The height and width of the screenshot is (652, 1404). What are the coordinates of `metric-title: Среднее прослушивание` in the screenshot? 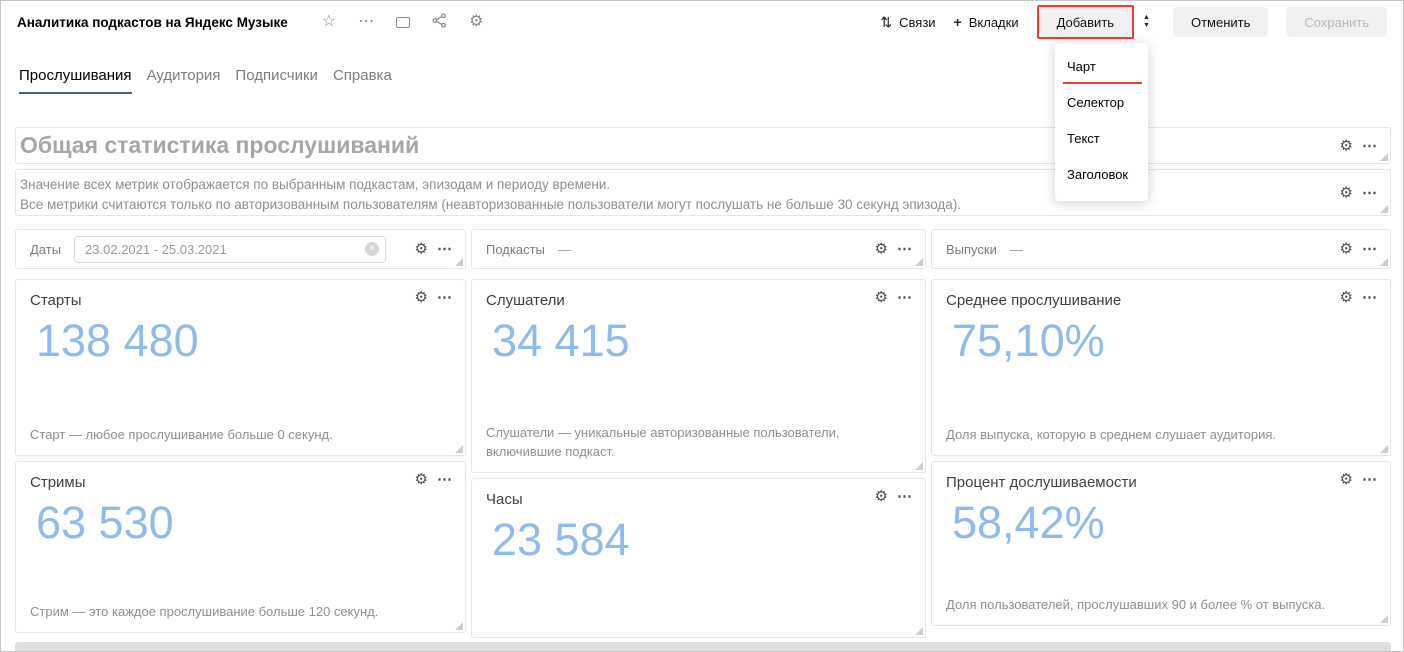 It's located at (1034, 300).